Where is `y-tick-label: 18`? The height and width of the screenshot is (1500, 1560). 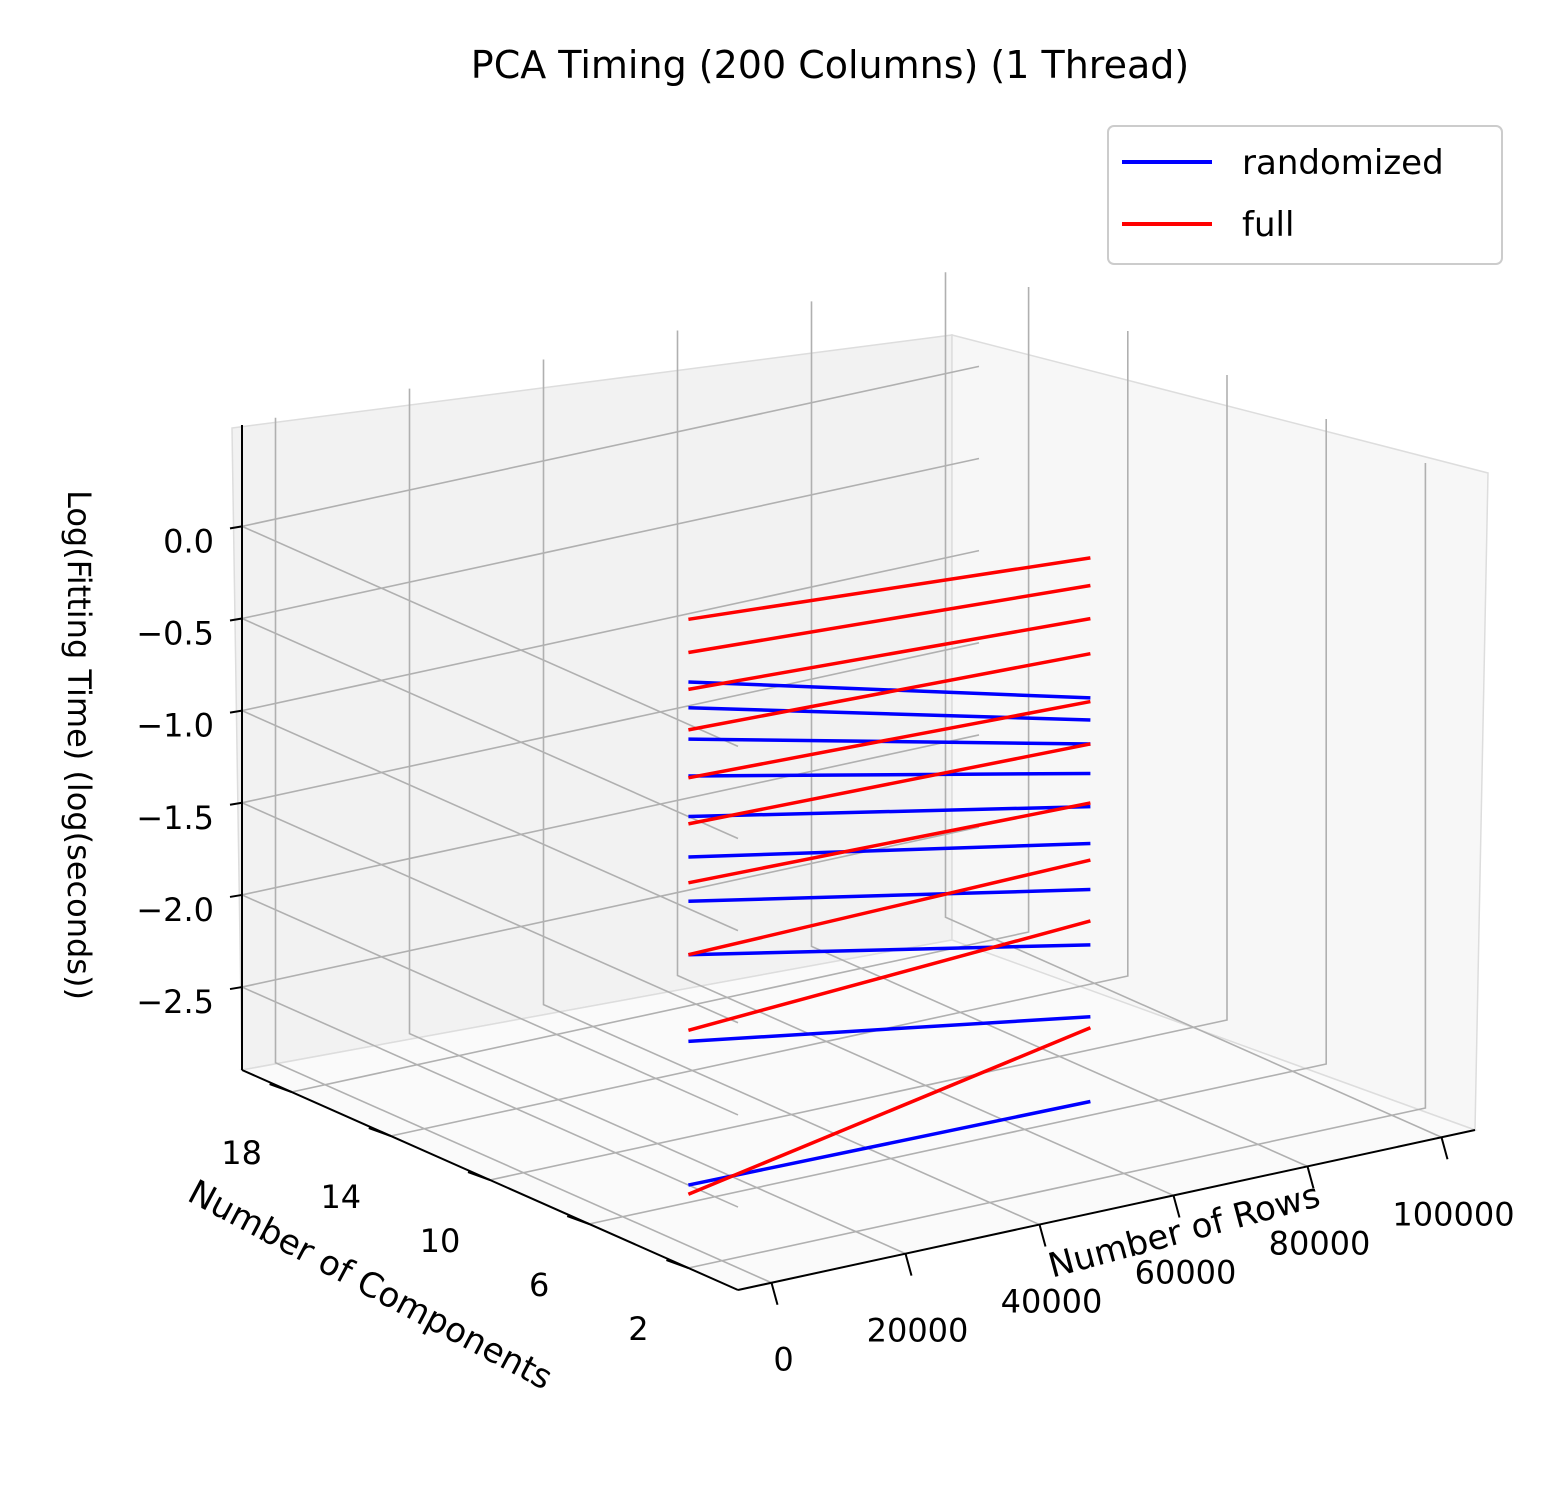
y-tick-label: 18 is located at coordinates (241, 1153).